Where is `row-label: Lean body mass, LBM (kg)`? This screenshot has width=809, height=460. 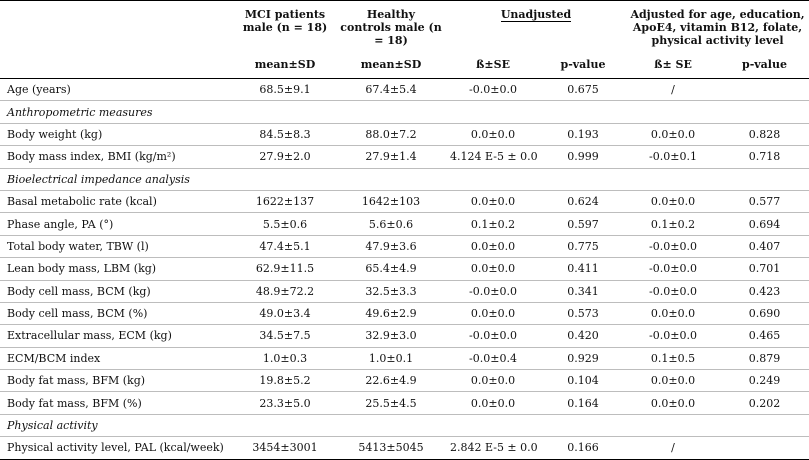
row-label: Lean body mass, LBM (kg) is located at coordinates (117, 269).